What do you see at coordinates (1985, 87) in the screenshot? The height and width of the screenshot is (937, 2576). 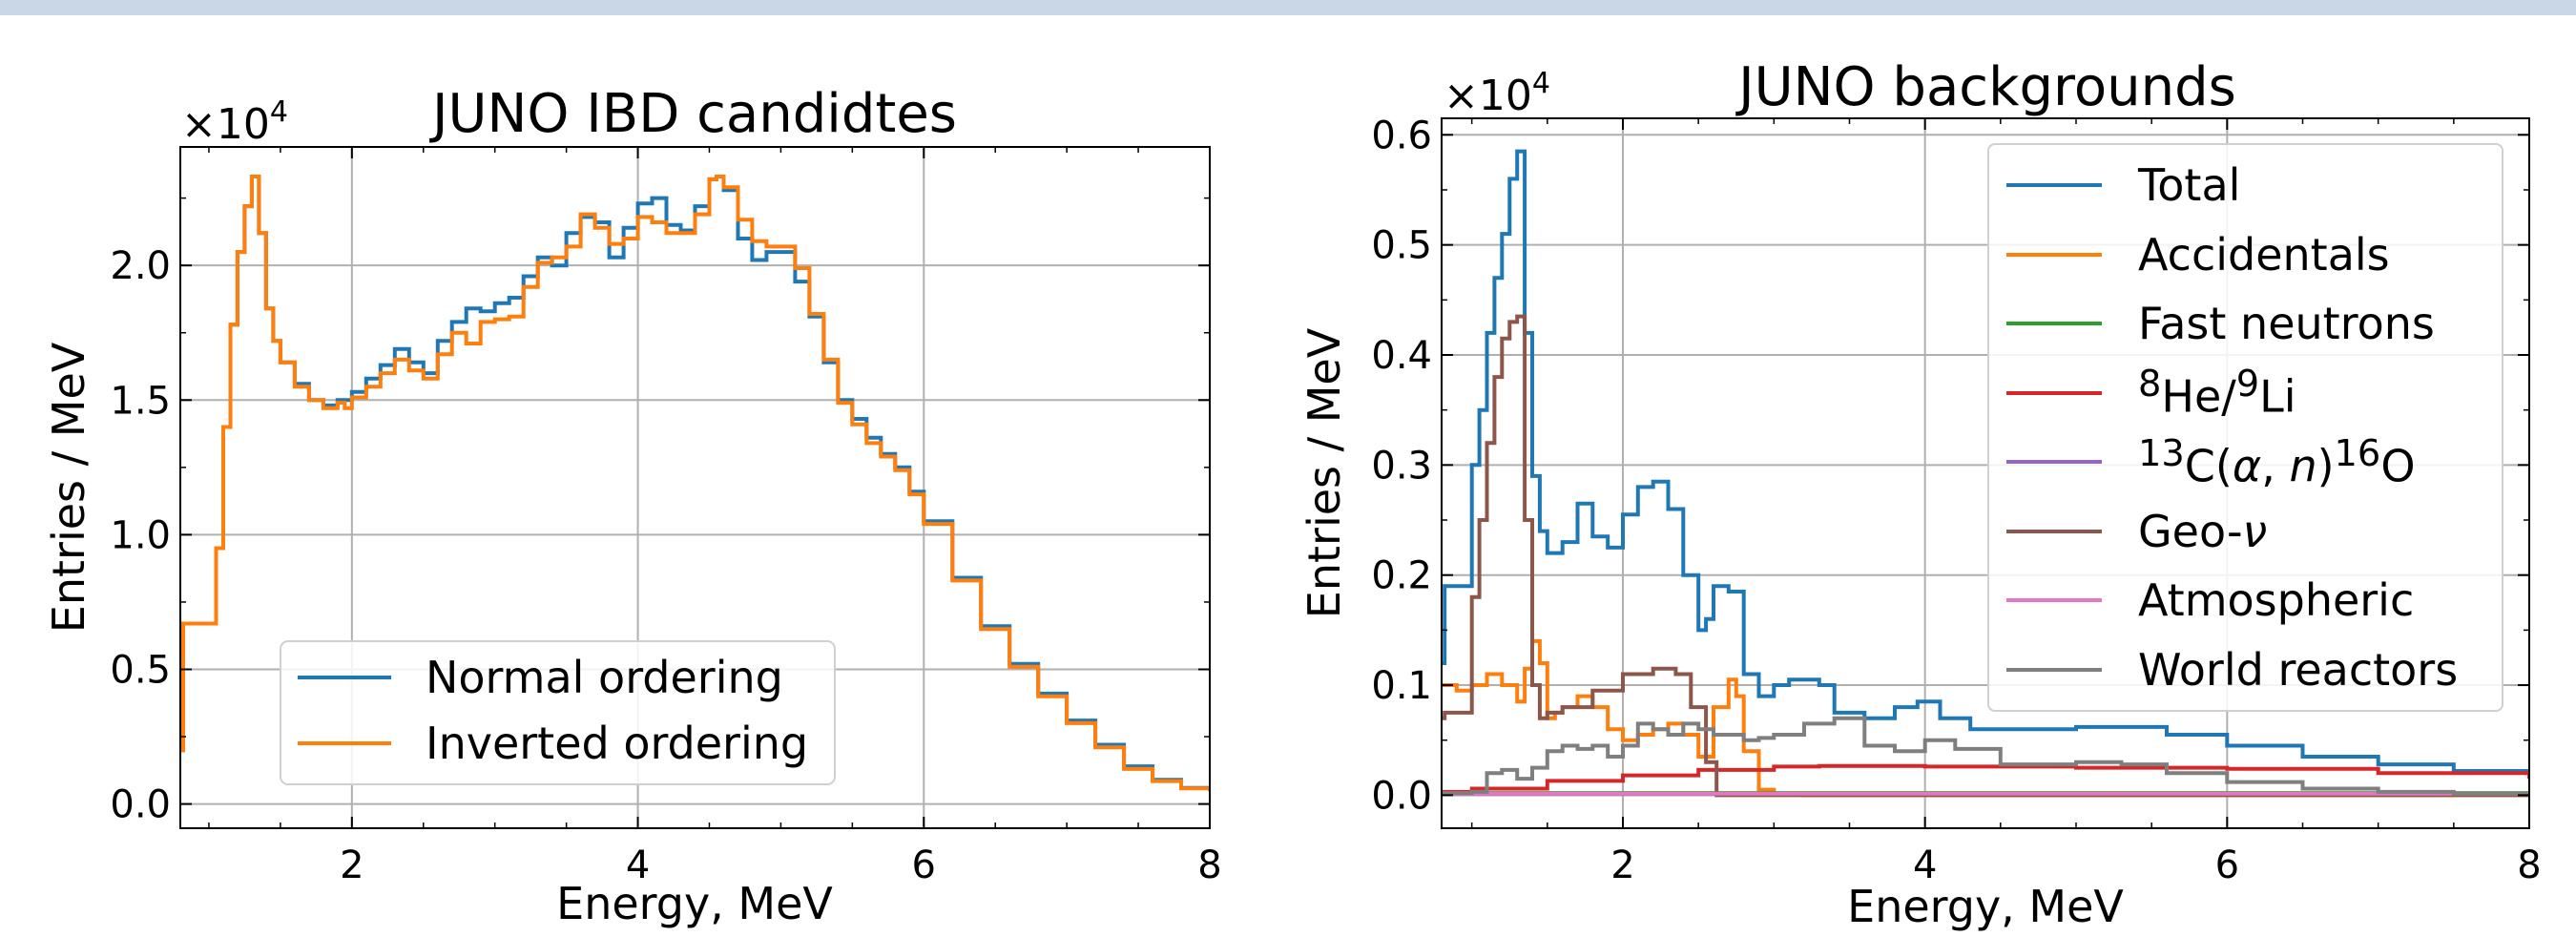 I see `chart-title: JUNO backgrounds` at bounding box center [1985, 87].